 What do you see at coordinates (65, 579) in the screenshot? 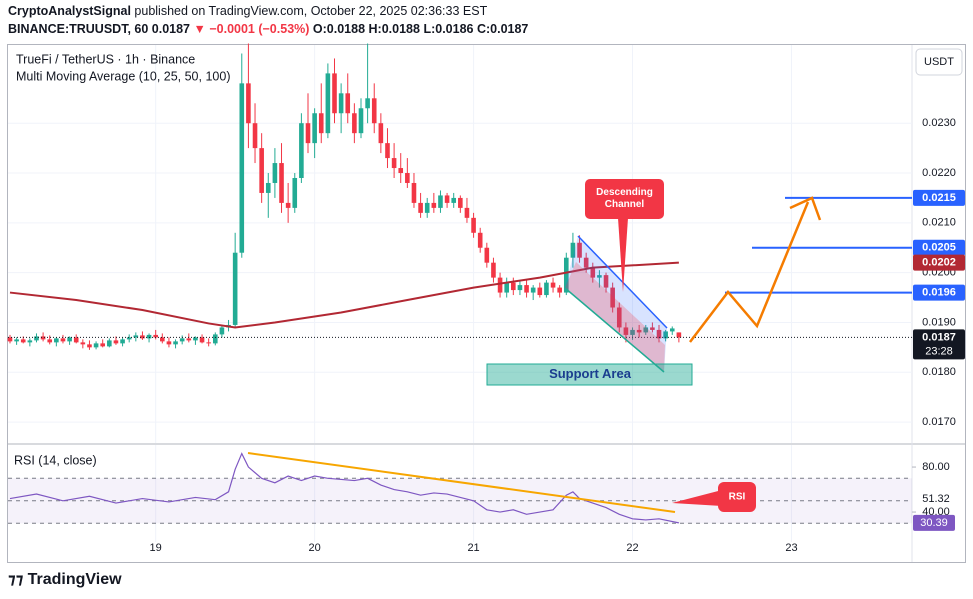
I see `footer-brand: ⁊⁊ TradingView` at bounding box center [65, 579].